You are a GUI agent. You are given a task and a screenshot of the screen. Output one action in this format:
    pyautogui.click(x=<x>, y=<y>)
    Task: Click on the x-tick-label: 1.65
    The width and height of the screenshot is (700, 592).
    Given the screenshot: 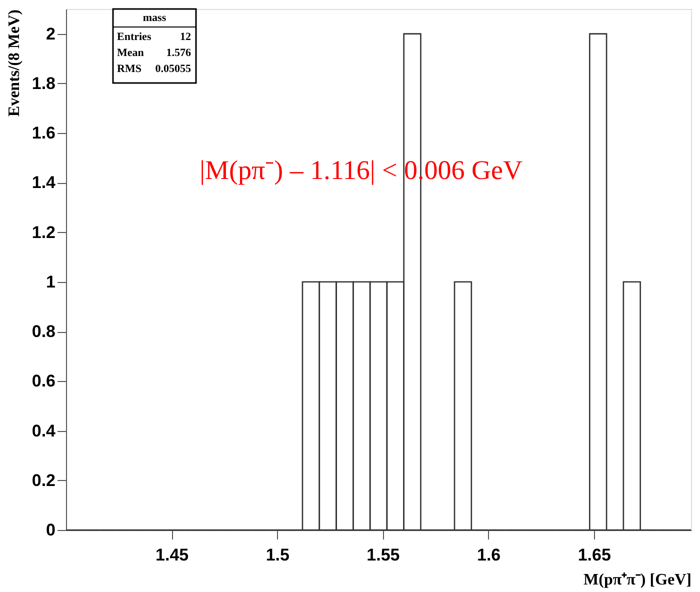 What is the action you would take?
    pyautogui.click(x=594, y=555)
    